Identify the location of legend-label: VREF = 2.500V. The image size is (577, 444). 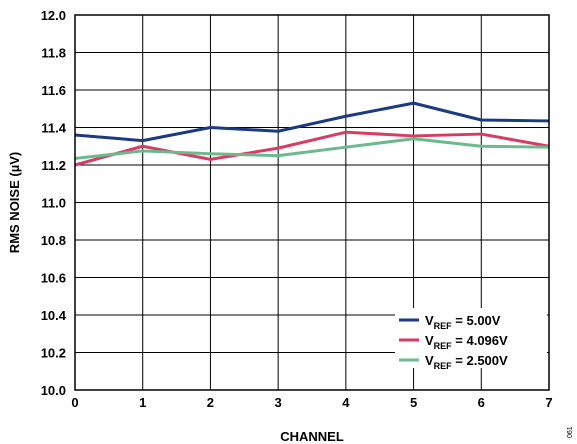
(466, 362).